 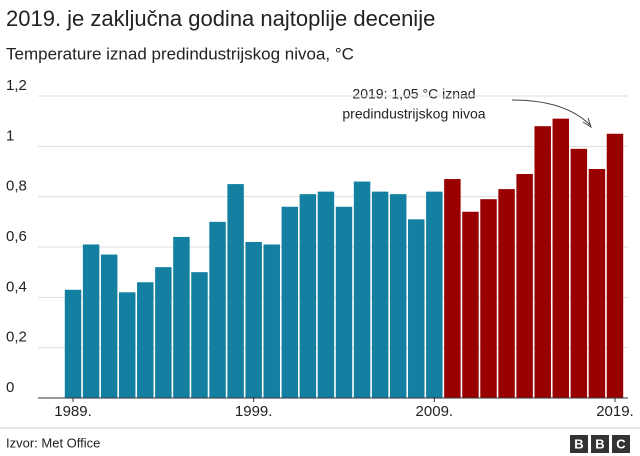 I want to click on y-tick-label: 0,2, so click(x=16, y=337).